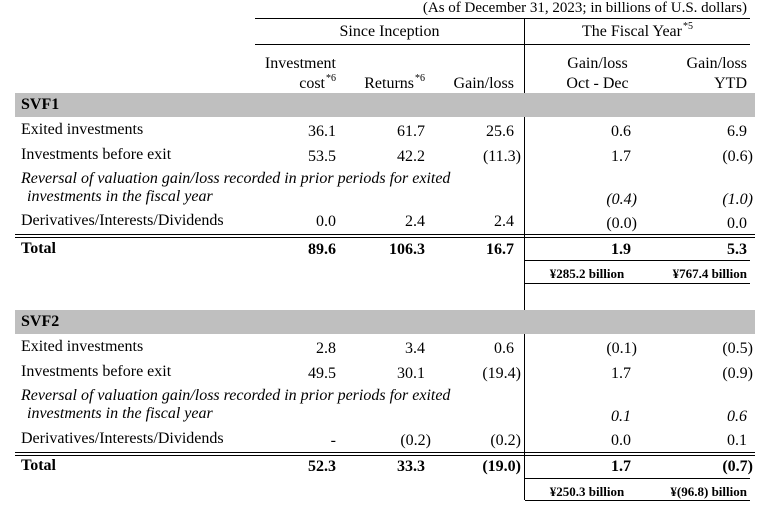  I want to click on fiscal-year-divider, so click(524, 259).